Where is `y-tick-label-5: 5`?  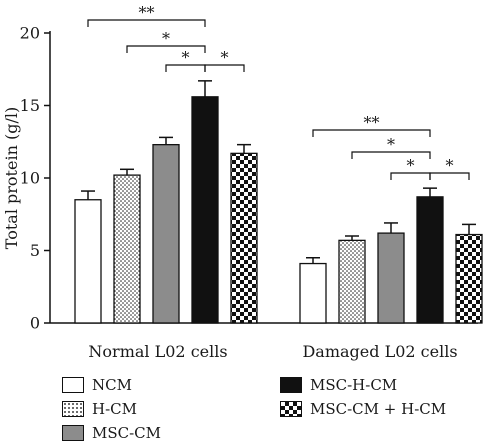 y-tick-label-5: 5 is located at coordinates (35, 250).